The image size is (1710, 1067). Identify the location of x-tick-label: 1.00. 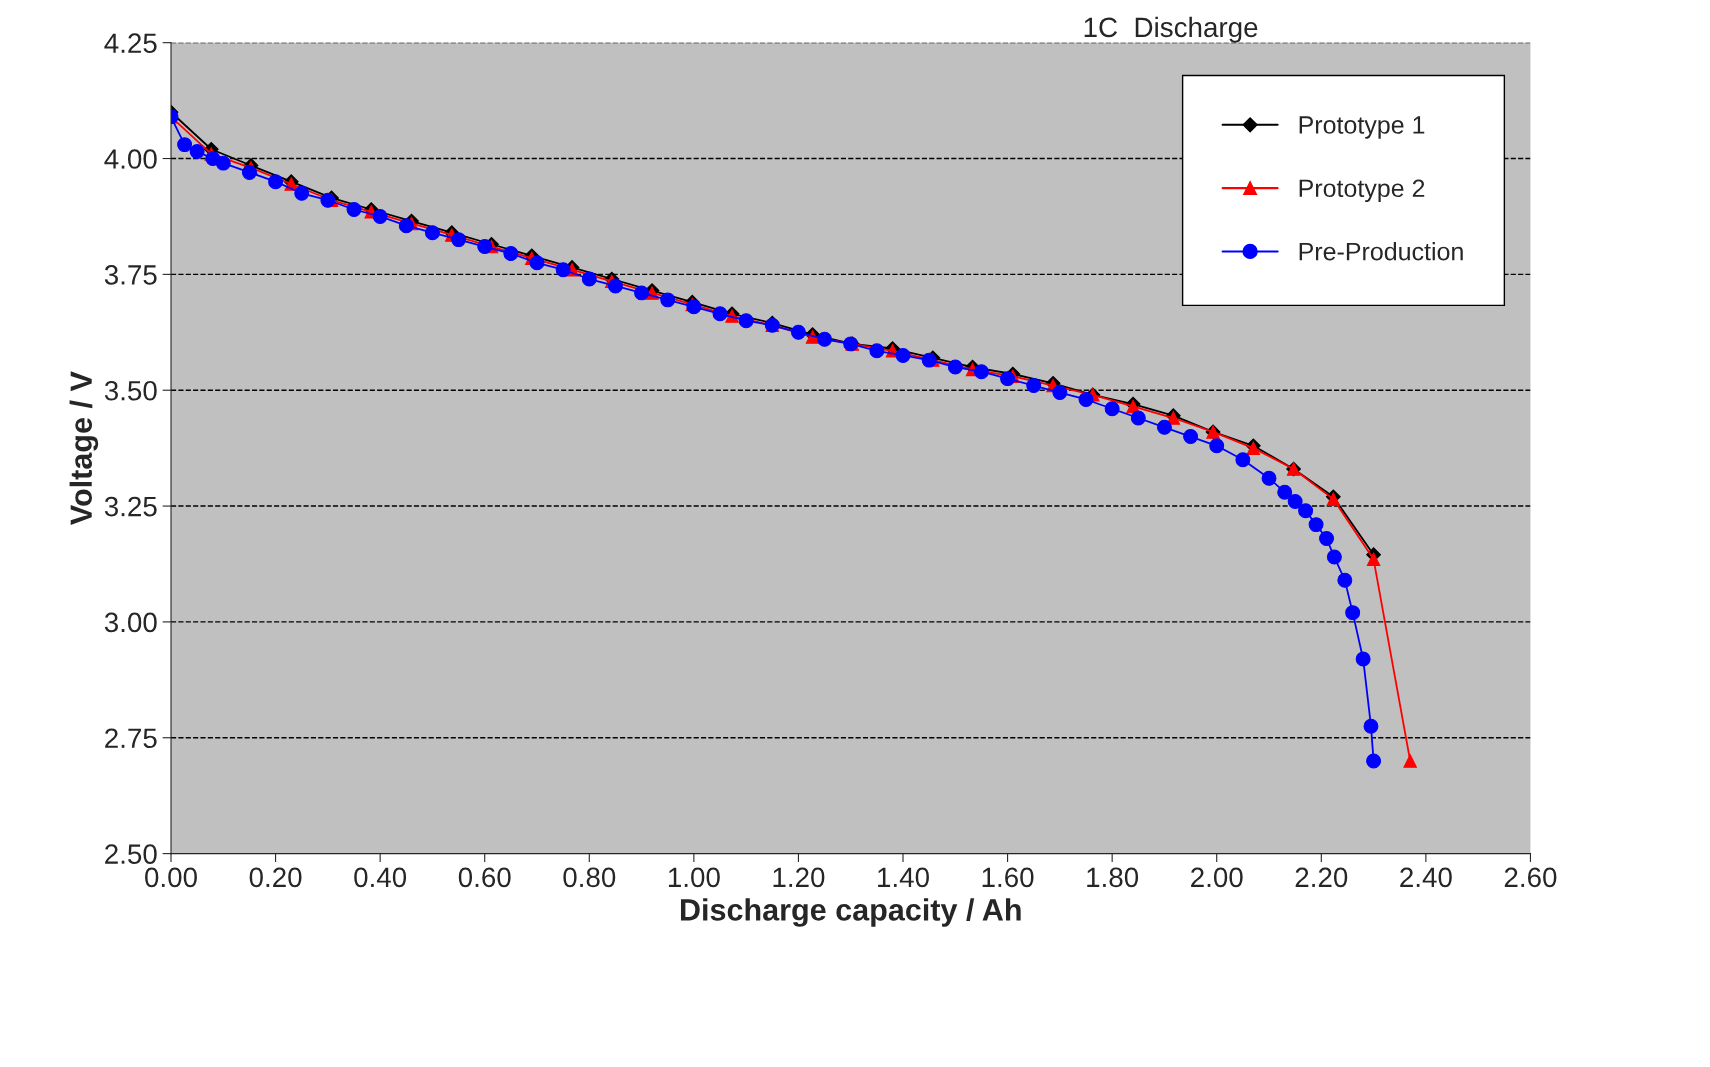
(694, 877).